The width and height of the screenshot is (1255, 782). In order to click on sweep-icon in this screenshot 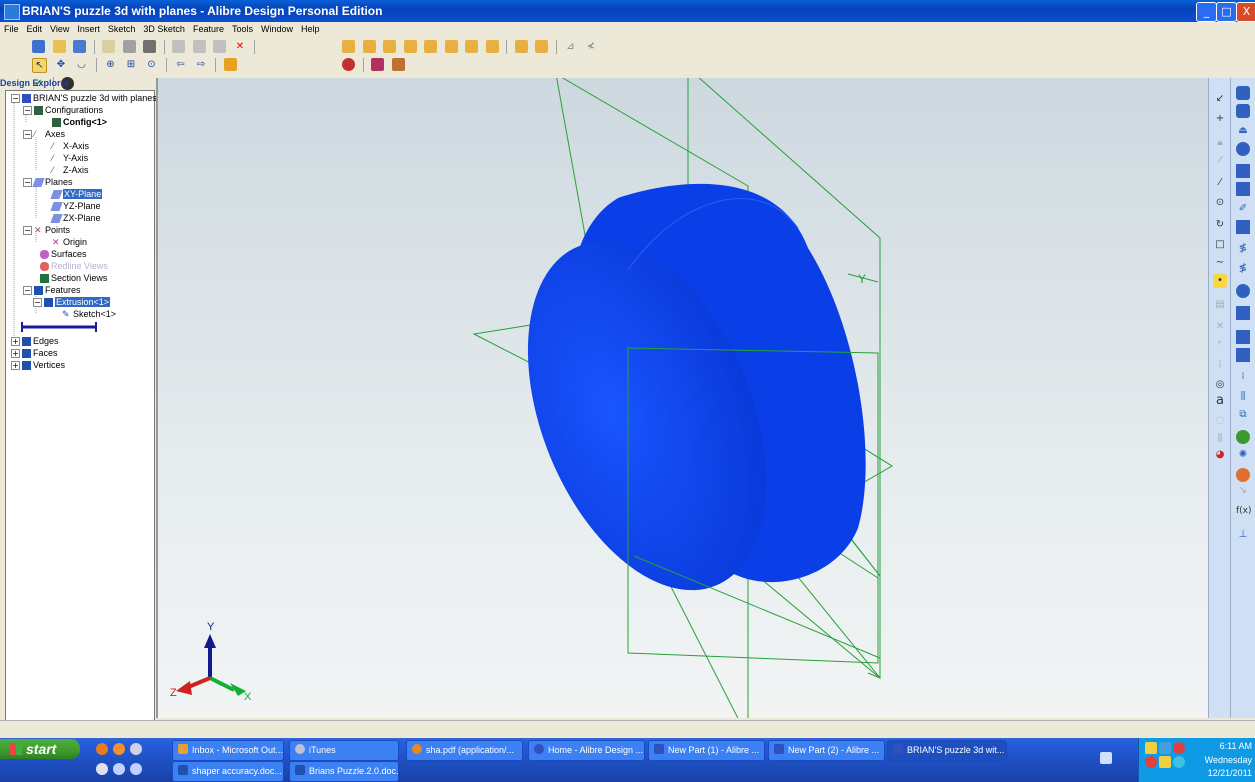, I will do `click(1243, 149)`.